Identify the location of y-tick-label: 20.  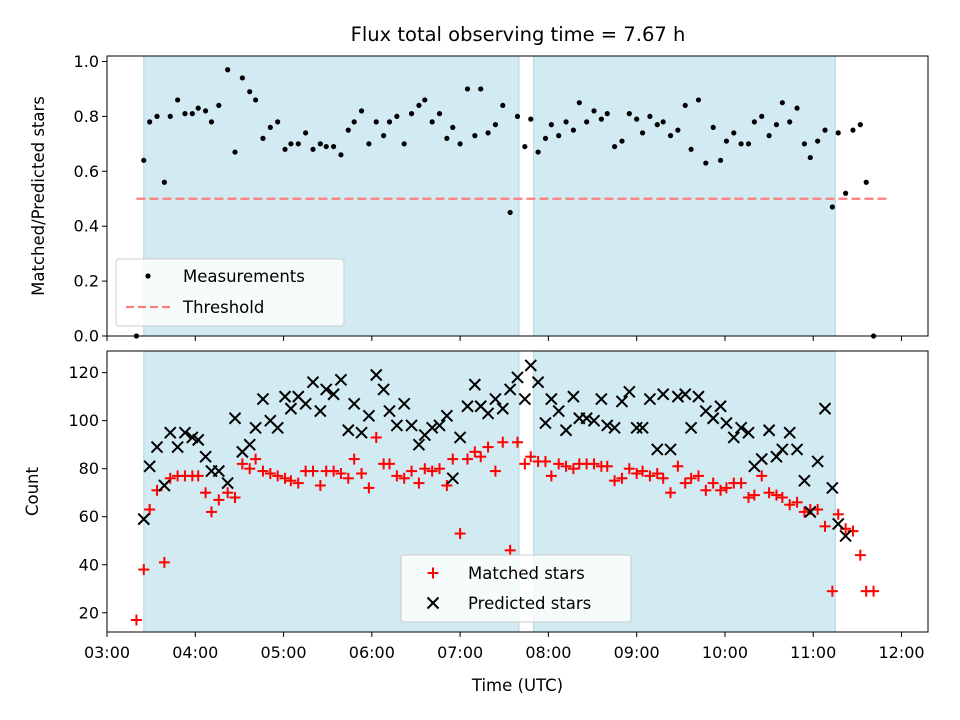
(89, 612).